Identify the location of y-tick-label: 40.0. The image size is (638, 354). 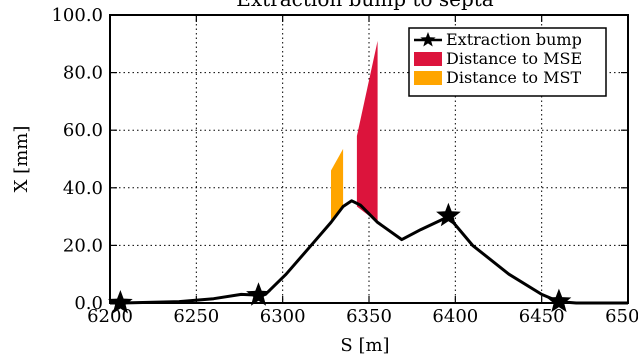
(83, 188).